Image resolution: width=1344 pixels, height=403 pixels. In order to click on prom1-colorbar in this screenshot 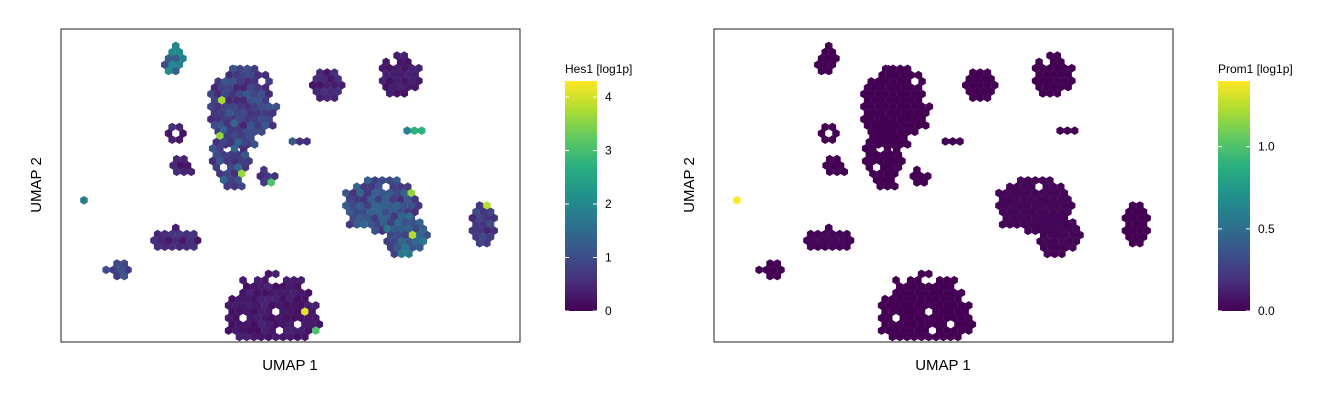, I will do `click(1234, 196)`.